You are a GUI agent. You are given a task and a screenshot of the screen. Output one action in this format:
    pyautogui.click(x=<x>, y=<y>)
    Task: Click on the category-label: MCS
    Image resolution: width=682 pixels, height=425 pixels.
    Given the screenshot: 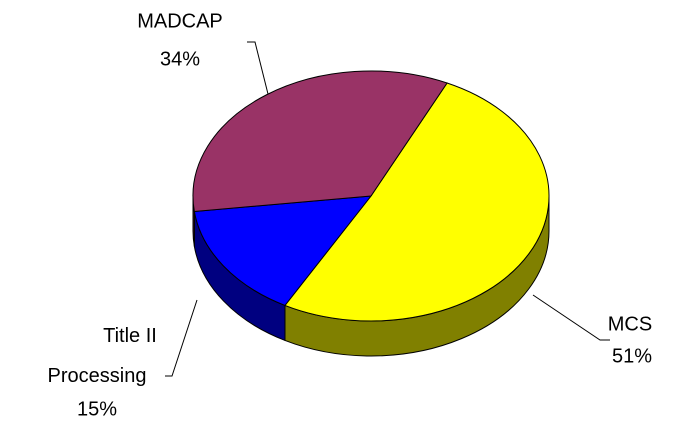 What is the action you would take?
    pyautogui.click(x=630, y=324)
    